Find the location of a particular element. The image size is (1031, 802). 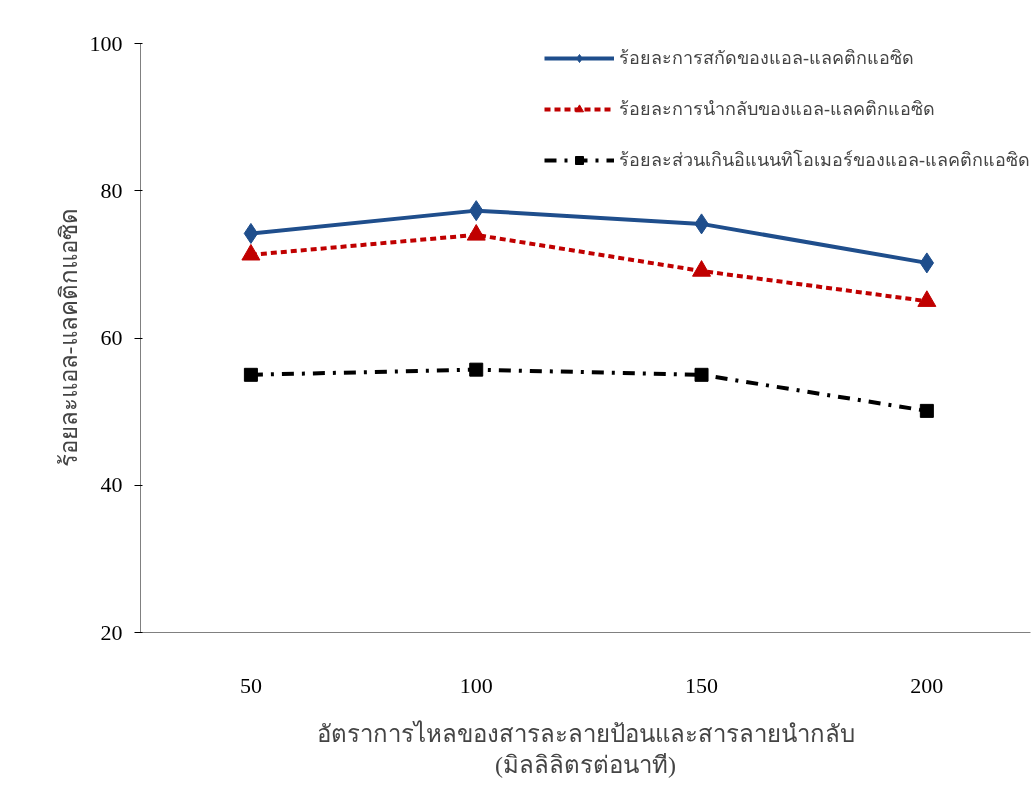

x-axis-title: อัตราการไหลของสารละลายป้อนและสารลายนำกลับ (มิลลิลิตรต่อนาที) is located at coordinates (585, 748).